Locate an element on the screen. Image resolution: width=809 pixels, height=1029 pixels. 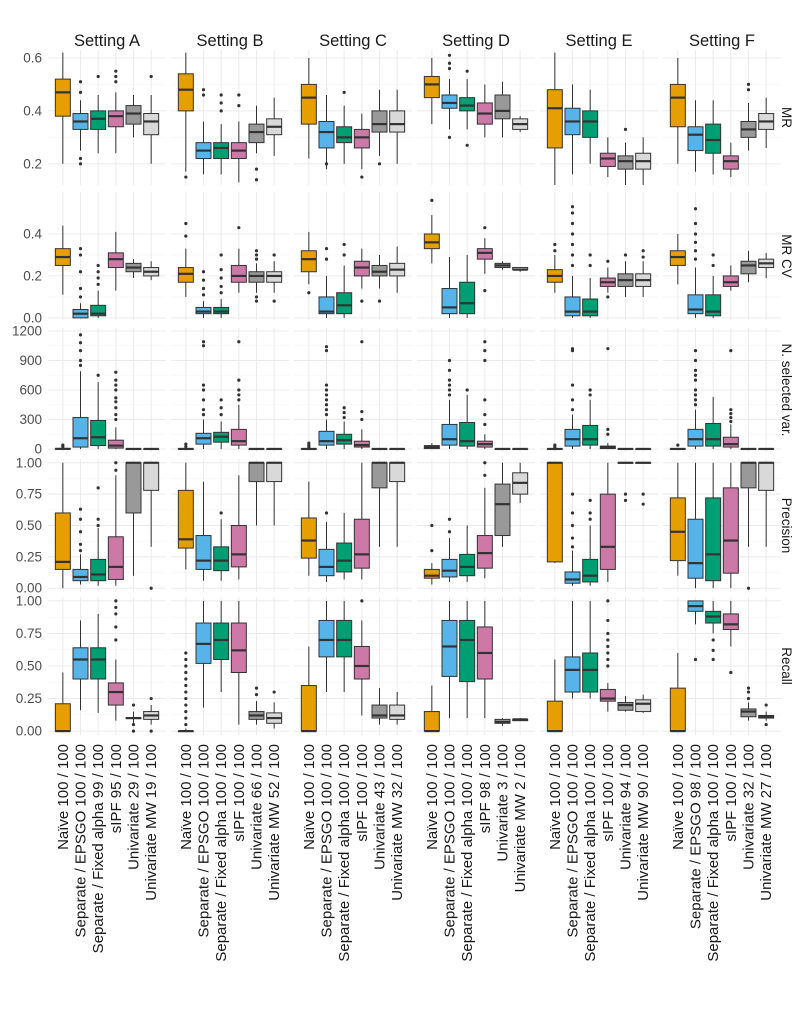
facet-header-1: Setting B is located at coordinates (230, 41).